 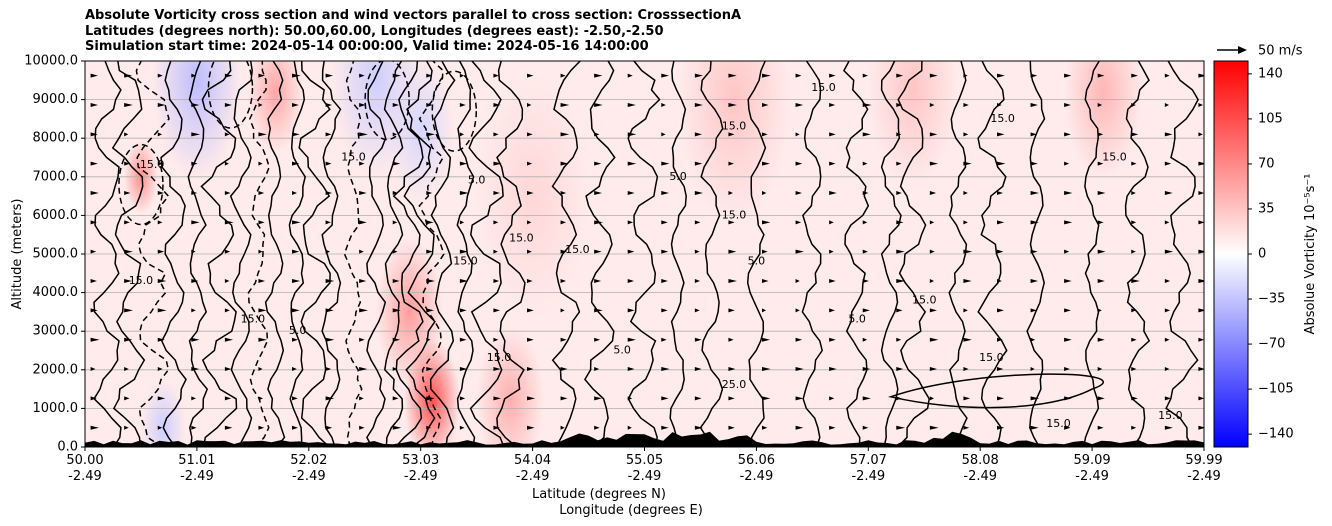 What do you see at coordinates (1262, 254) in the screenshot?
I see `colorbar-tick-label: 0` at bounding box center [1262, 254].